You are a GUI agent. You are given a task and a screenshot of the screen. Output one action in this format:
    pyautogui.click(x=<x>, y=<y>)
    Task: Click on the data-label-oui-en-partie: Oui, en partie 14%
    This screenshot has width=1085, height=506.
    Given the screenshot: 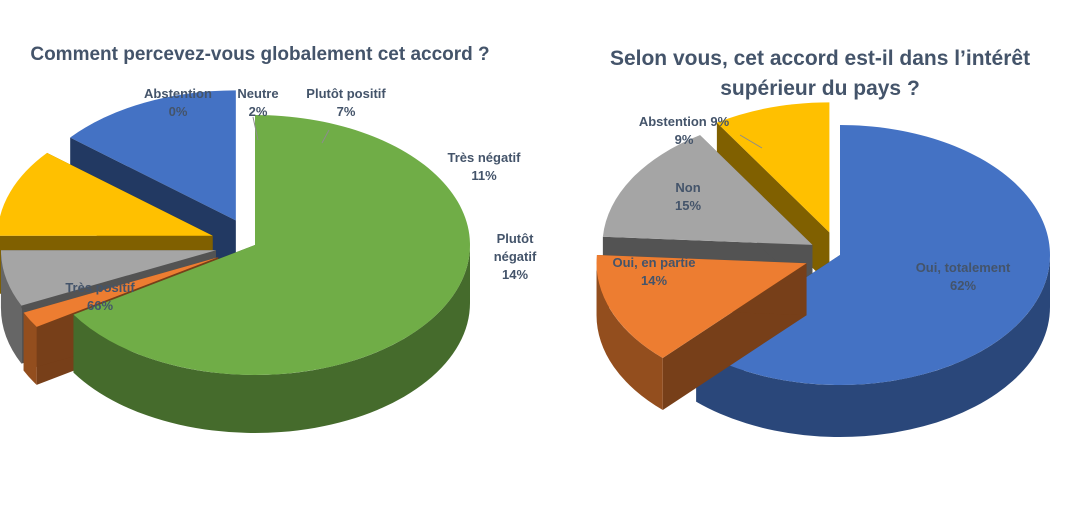 What is the action you would take?
    pyautogui.click(x=653, y=271)
    